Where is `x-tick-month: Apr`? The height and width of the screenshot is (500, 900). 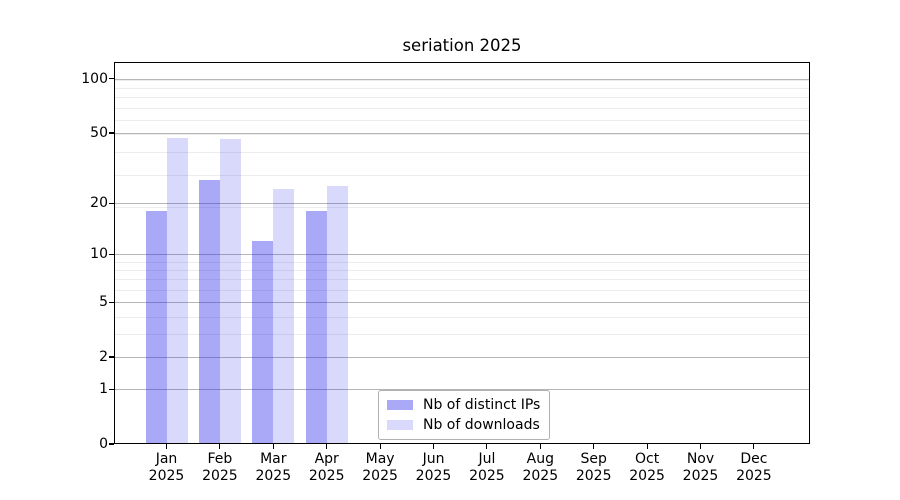
x-tick-month: Apr is located at coordinates (326, 459).